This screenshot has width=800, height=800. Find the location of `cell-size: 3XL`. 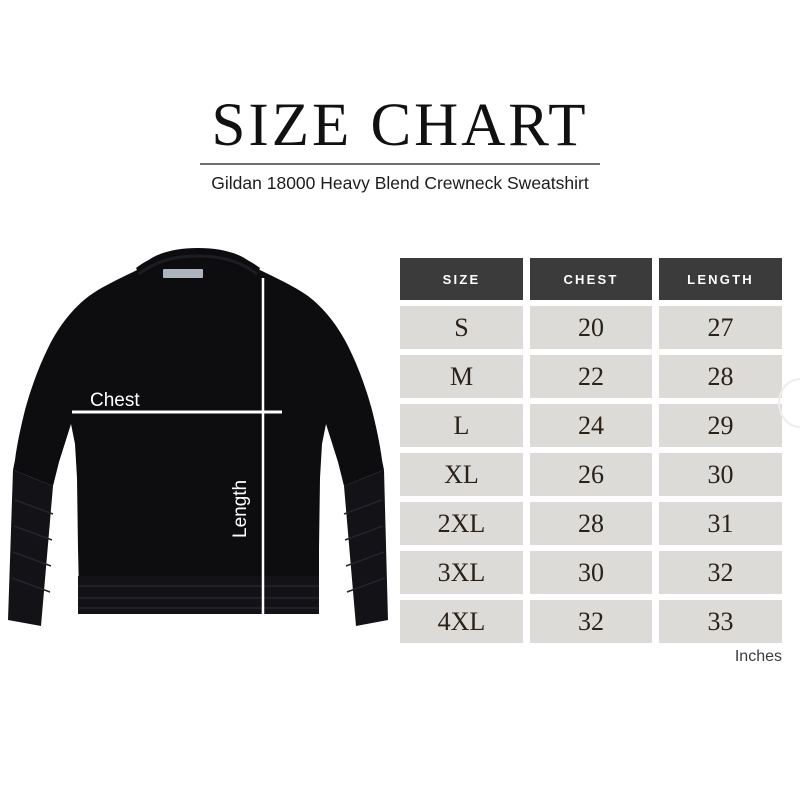

cell-size: 3XL is located at coordinates (461, 572).